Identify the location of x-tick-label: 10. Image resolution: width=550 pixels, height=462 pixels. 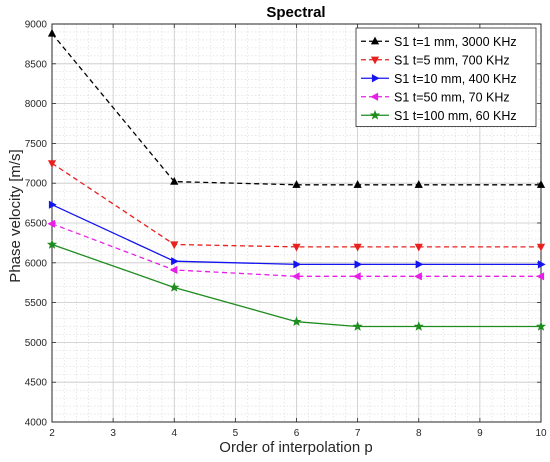
(541, 433).